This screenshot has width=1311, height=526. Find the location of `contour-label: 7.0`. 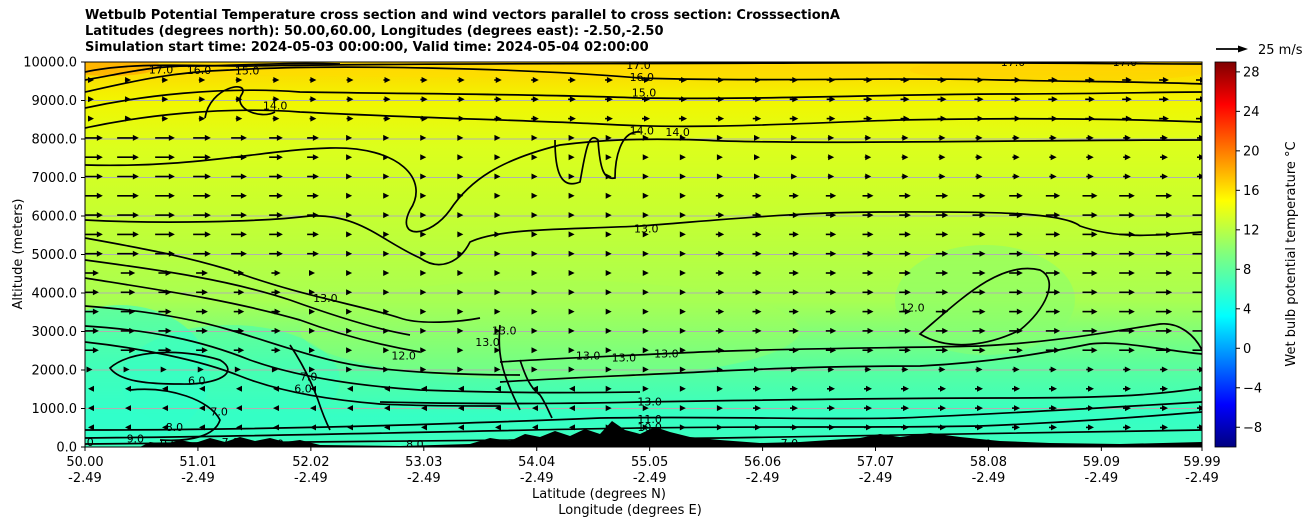

contour-label: 7.0 is located at coordinates (219, 411).